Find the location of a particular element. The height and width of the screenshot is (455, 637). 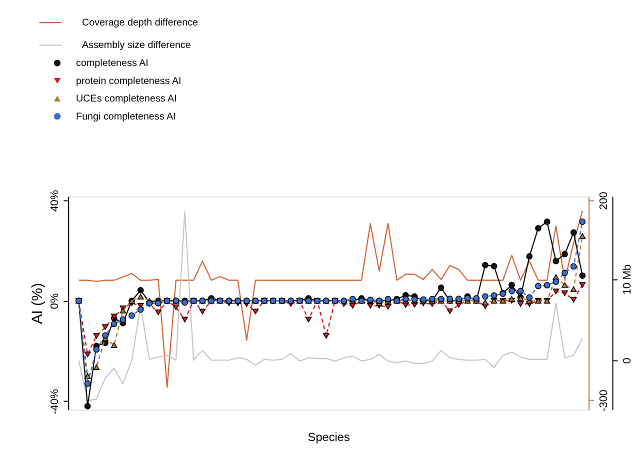

y-tick-label: 0% is located at coordinates (54, 301).